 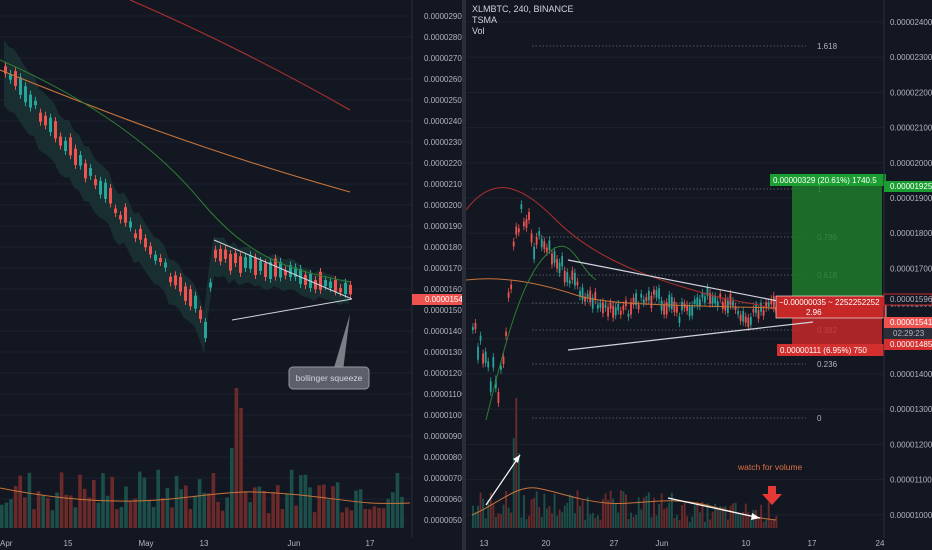 I want to click on price-tick-label: 0.00001300, so click(x=911, y=409).